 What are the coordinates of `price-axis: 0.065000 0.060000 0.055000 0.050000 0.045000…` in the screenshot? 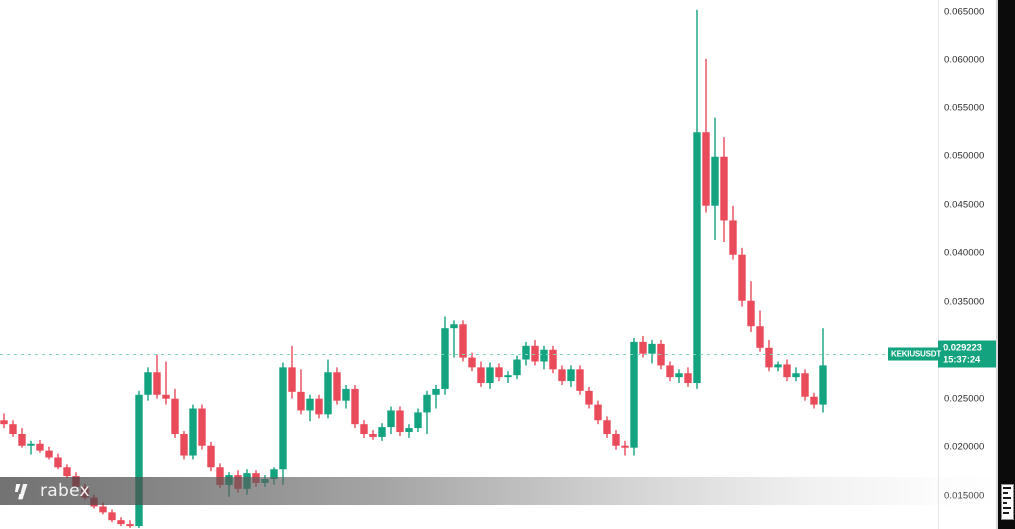 It's located at (968, 264).